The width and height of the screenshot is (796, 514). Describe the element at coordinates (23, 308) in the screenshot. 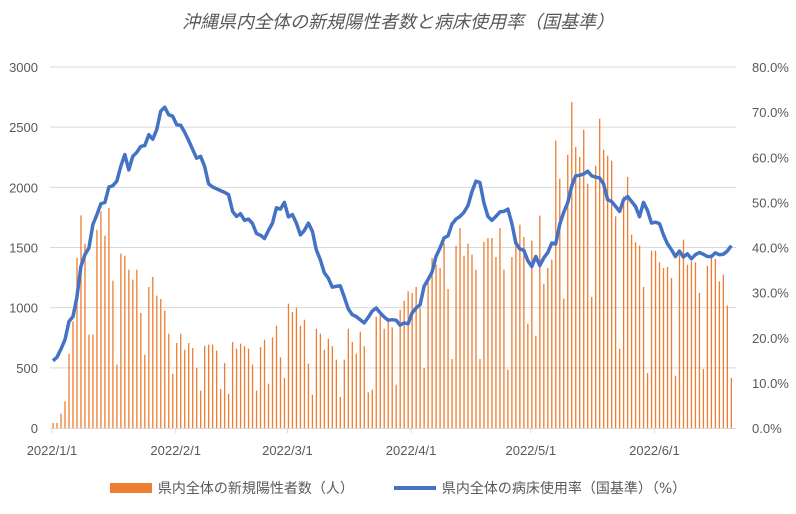

I see `y-left-tick-label: 1000` at that location.